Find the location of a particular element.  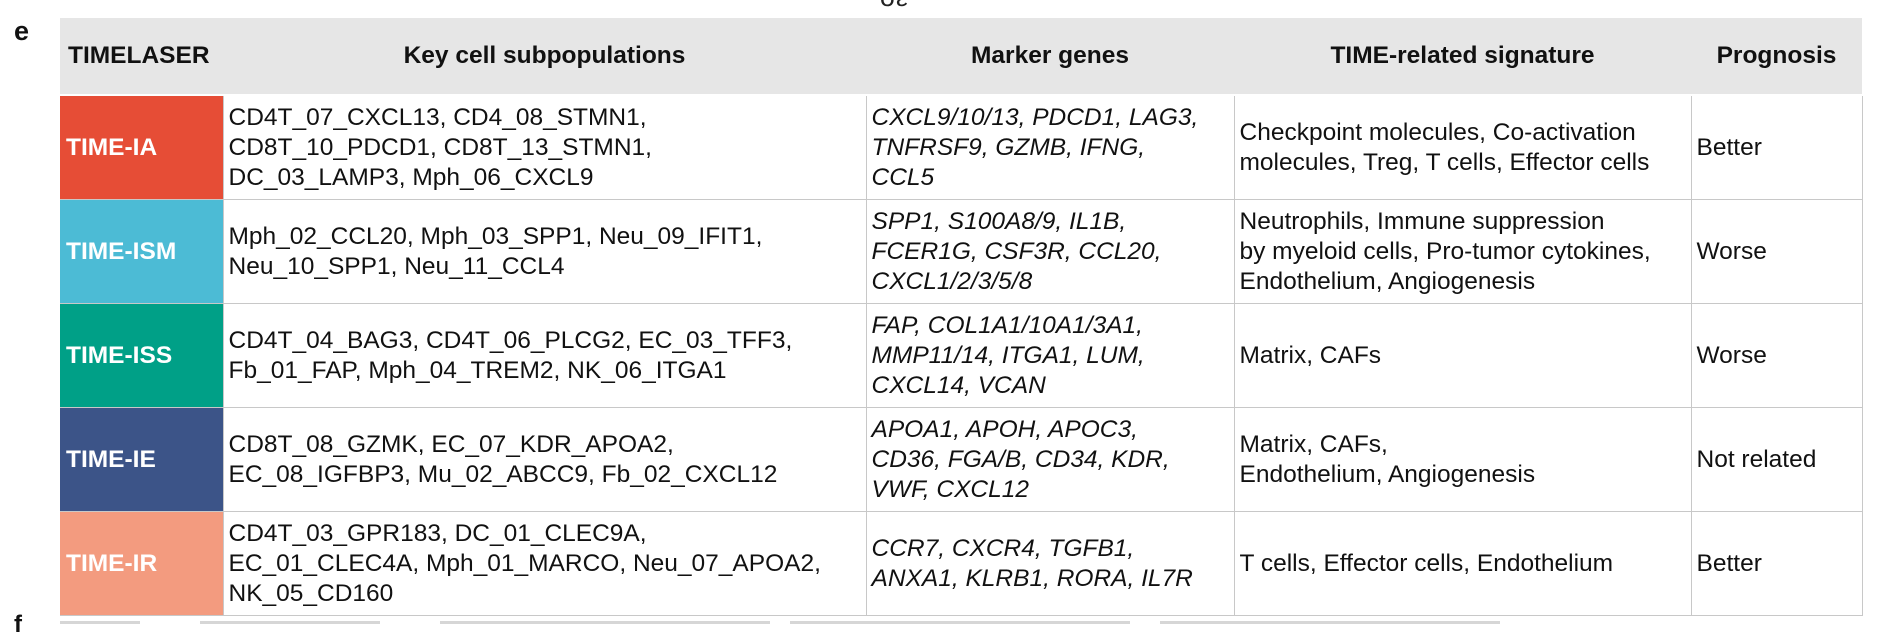

prognosis-cell: Not related is located at coordinates (1776, 459).